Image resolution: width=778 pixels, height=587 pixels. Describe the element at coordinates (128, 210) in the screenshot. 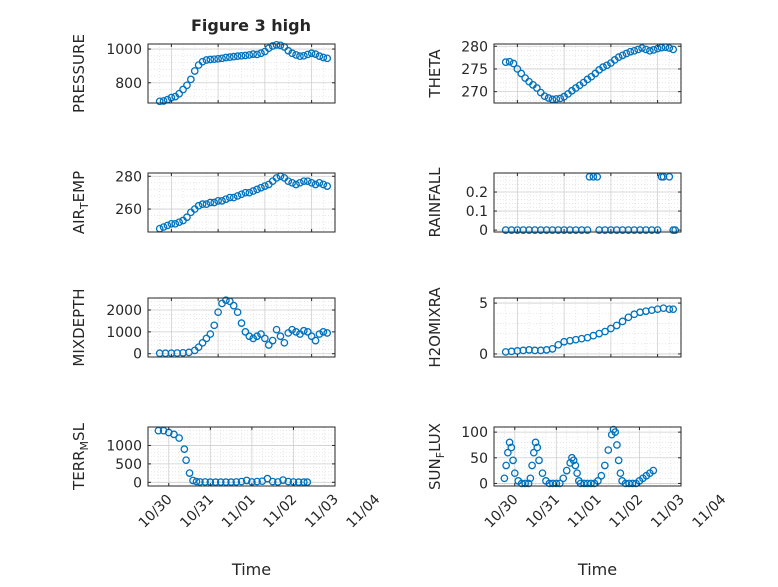

I see `y-tick-label: 260` at that location.